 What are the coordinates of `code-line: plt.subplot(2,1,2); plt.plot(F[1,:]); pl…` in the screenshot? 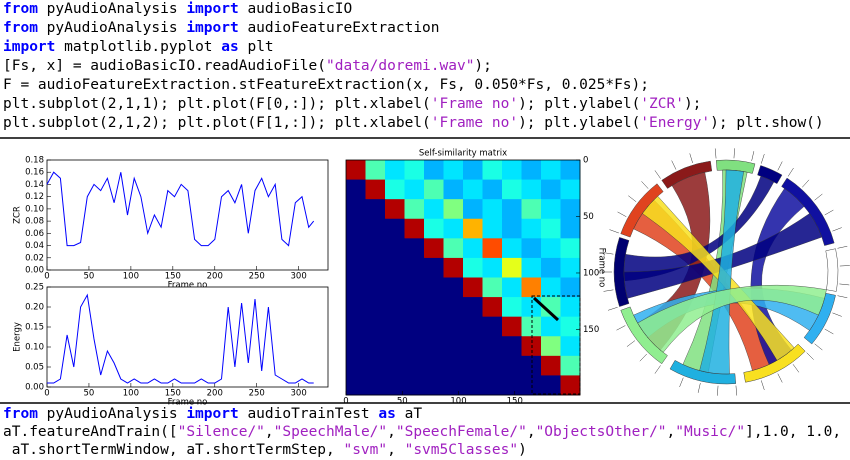 It's located at (413, 123).